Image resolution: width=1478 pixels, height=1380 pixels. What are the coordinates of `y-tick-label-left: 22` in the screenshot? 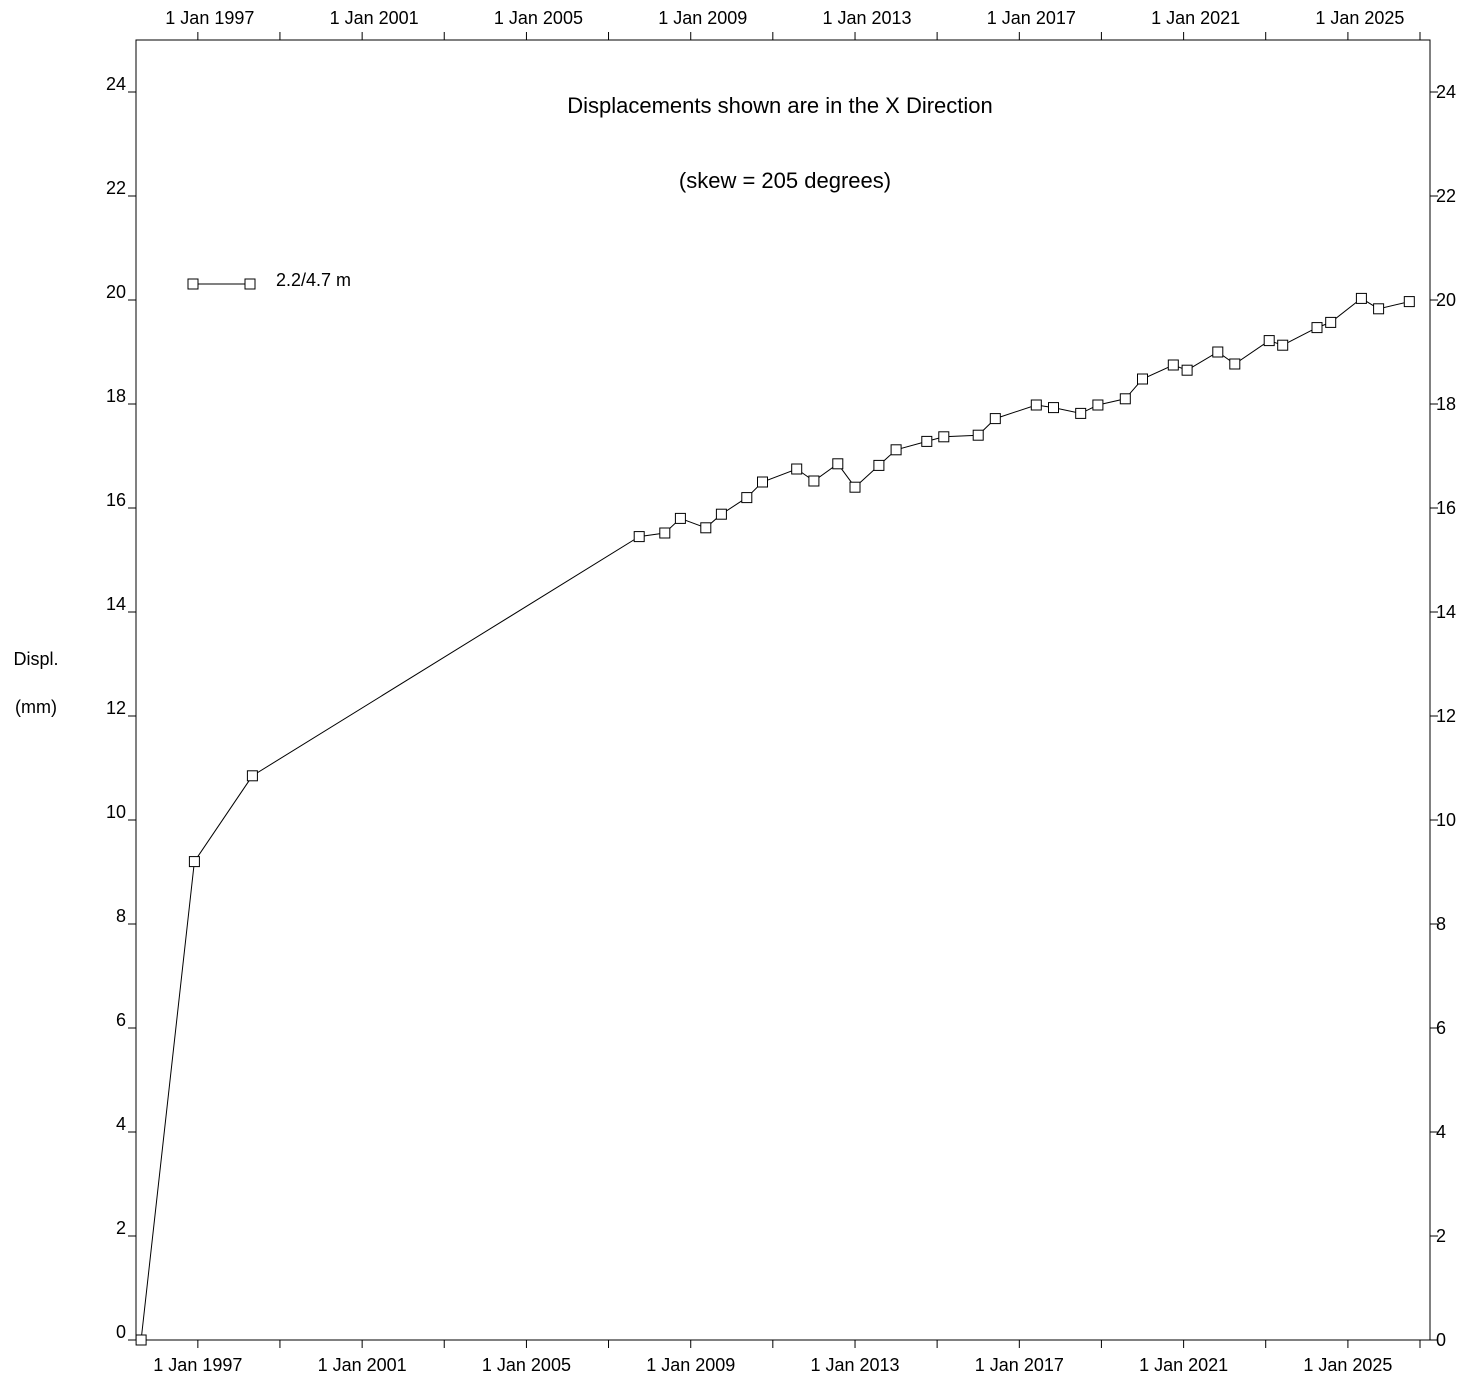 It's located at (116, 188).